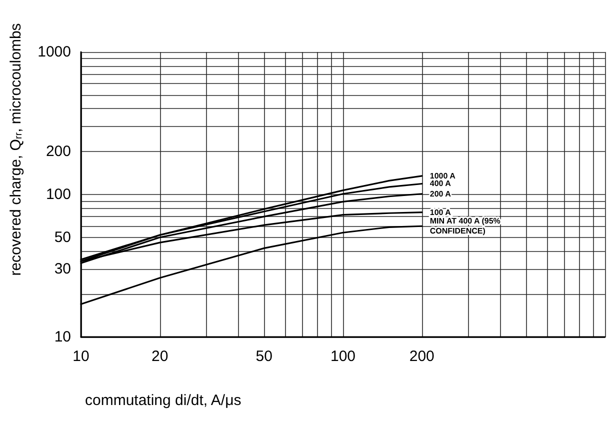  What do you see at coordinates (81, 356) in the screenshot?
I see `x-tick-label: 10` at bounding box center [81, 356].